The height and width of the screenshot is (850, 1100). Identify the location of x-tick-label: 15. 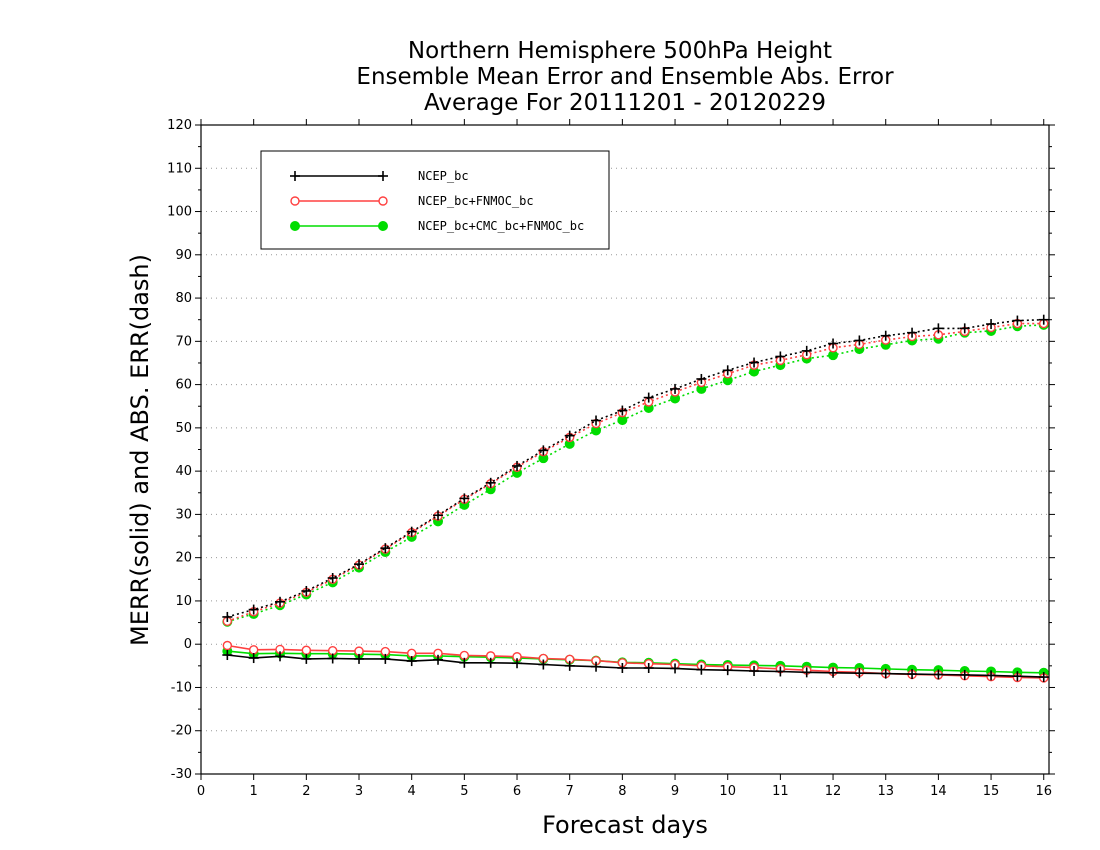
(991, 791).